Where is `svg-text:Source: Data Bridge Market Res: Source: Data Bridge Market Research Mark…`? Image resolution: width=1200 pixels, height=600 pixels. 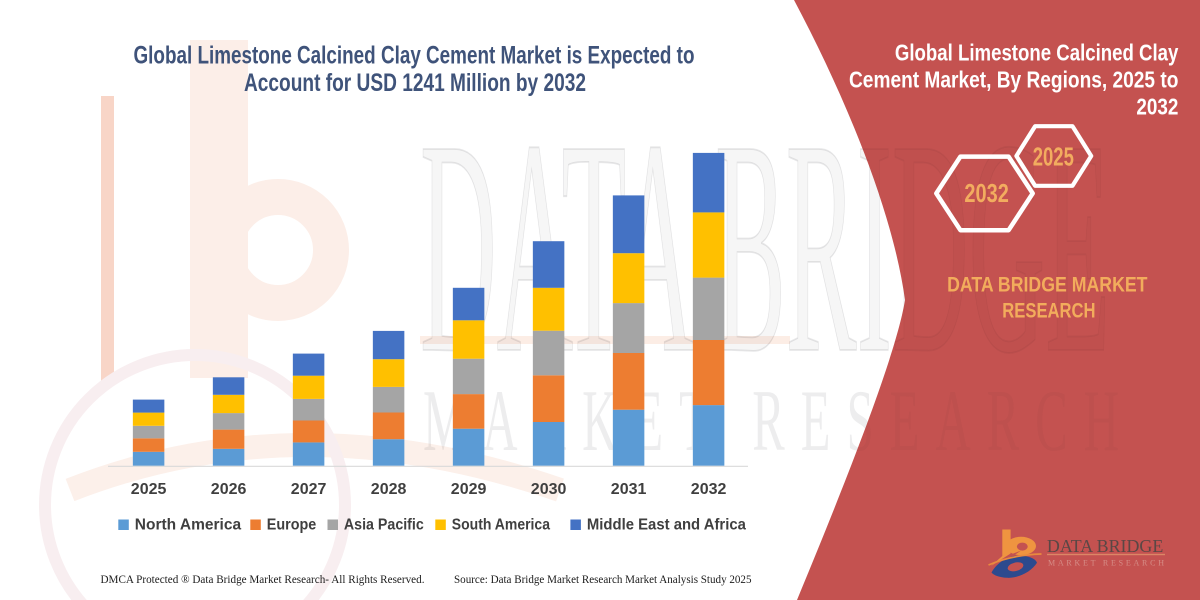 svg-text:Source: Data Bridge Market Res: Source: Data Bridge Market Research Mark… is located at coordinates (603, 580).